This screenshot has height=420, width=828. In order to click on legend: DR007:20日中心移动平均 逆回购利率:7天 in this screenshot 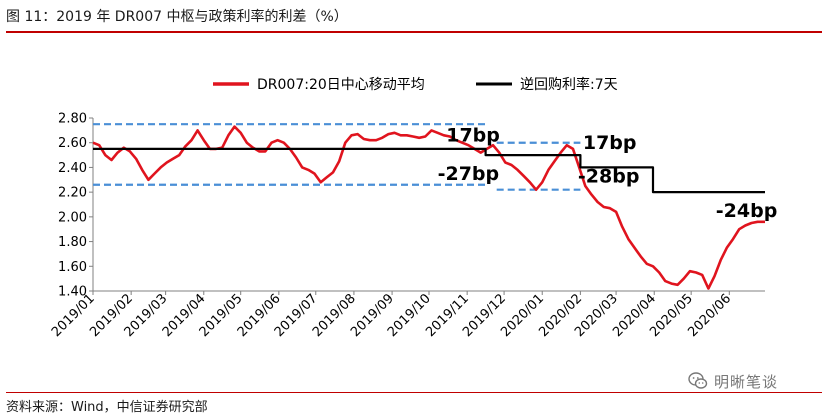, I will do `click(415, 84)`.